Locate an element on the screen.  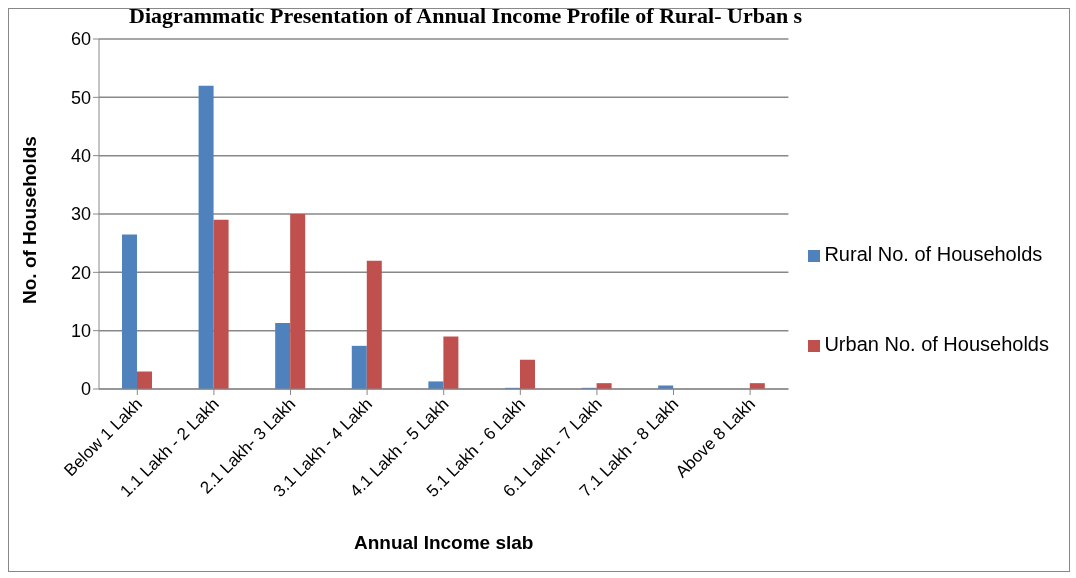
chart-title: Diagrammatic Presentation of Annual Income Profile of Rural- Urban s is located at coordinates (466, 16).